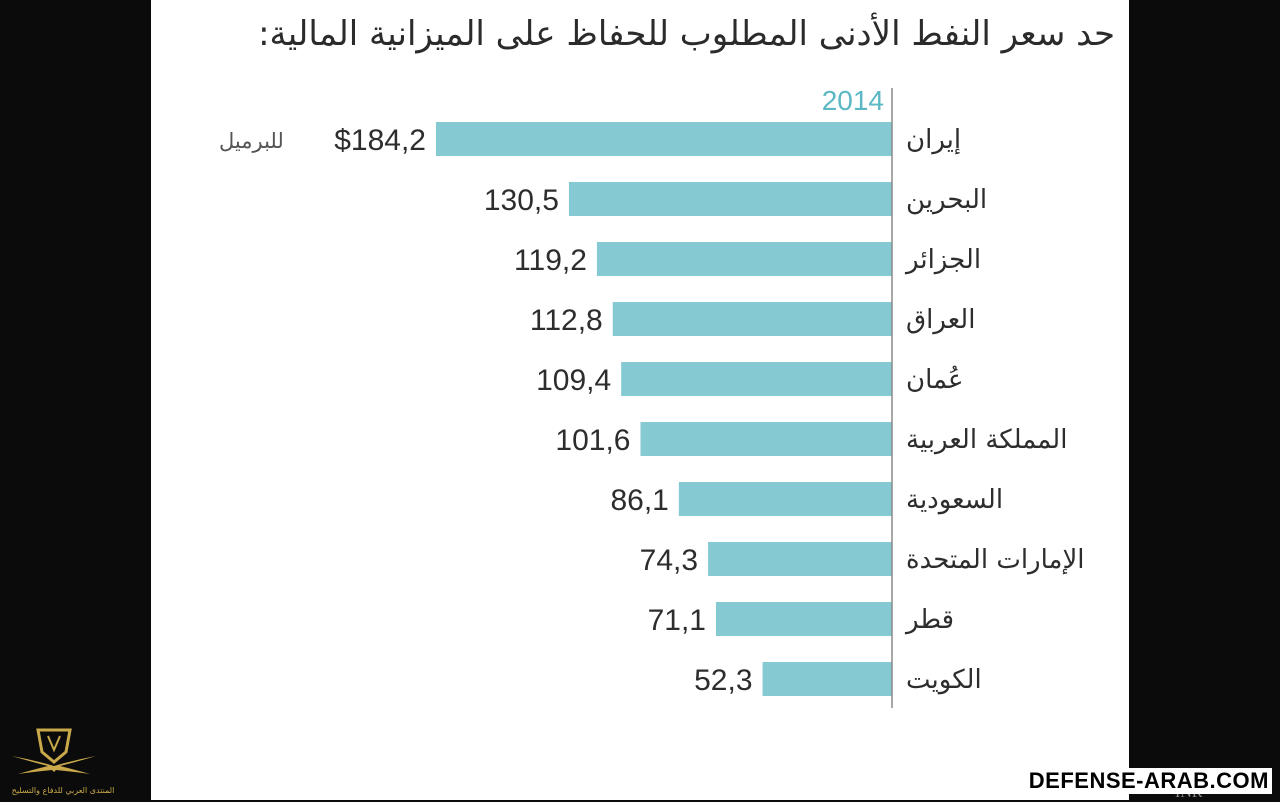 This screenshot has width=1280, height=802. I want to click on category-label-4: عُمان, so click(935, 380).